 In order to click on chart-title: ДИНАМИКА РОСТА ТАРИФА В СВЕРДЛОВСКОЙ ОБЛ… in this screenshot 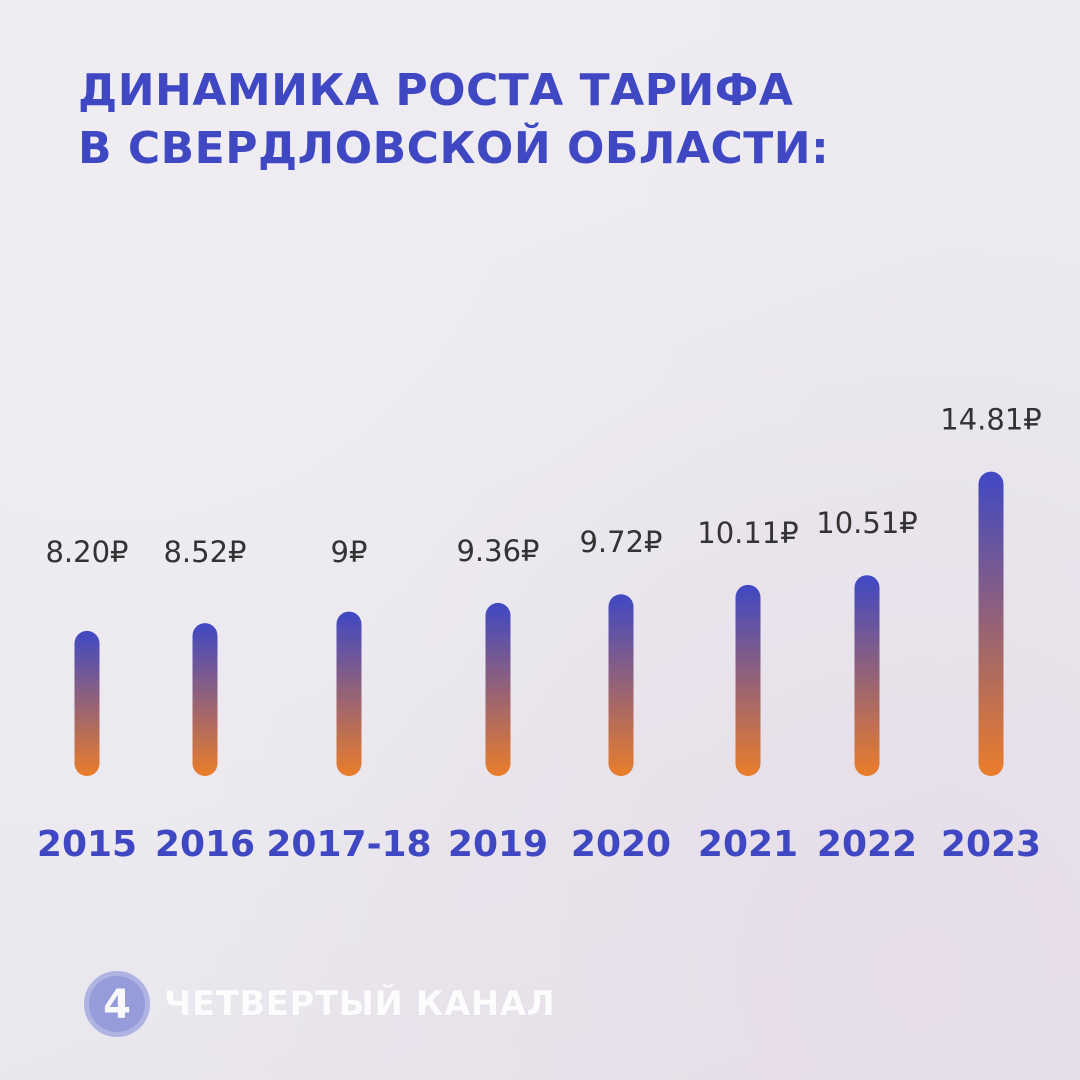, I will do `click(453, 120)`.